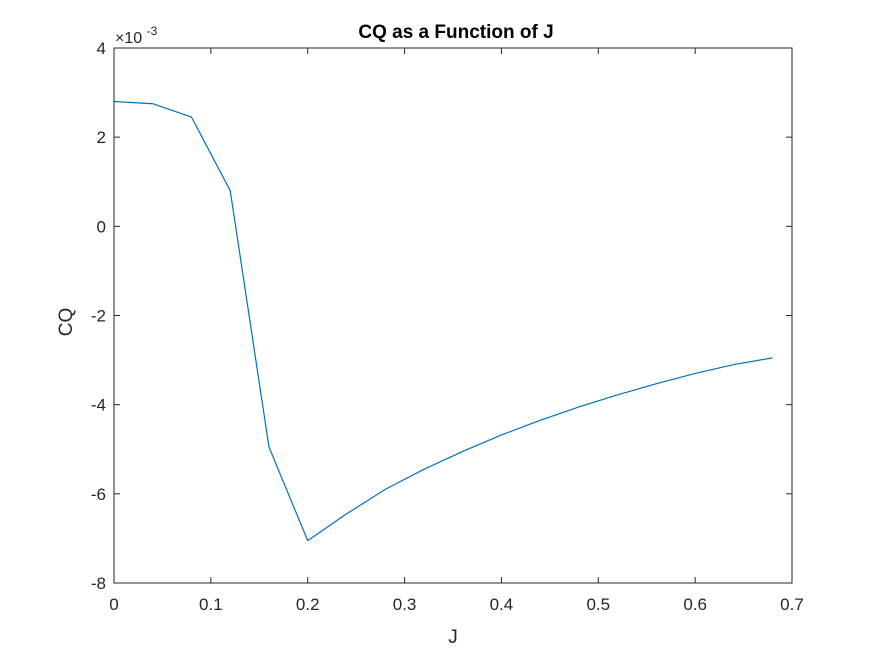 This screenshot has width=875, height=656. Describe the element at coordinates (98, 405) in the screenshot. I see `y-tick-label: -4` at that location.